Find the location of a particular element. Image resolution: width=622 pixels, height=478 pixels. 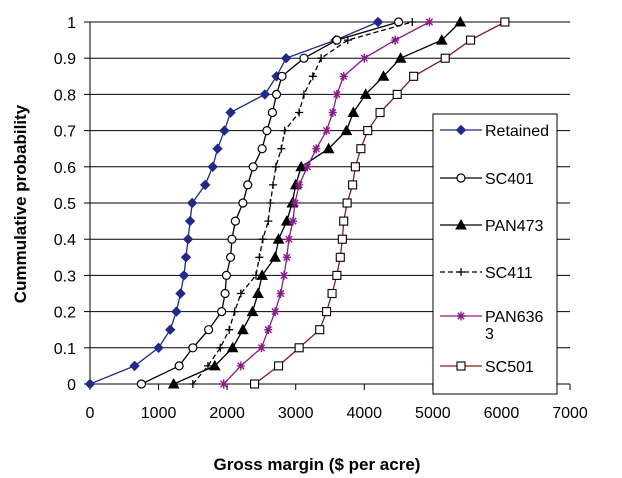

x-tick-label: 5000 is located at coordinates (433, 413).